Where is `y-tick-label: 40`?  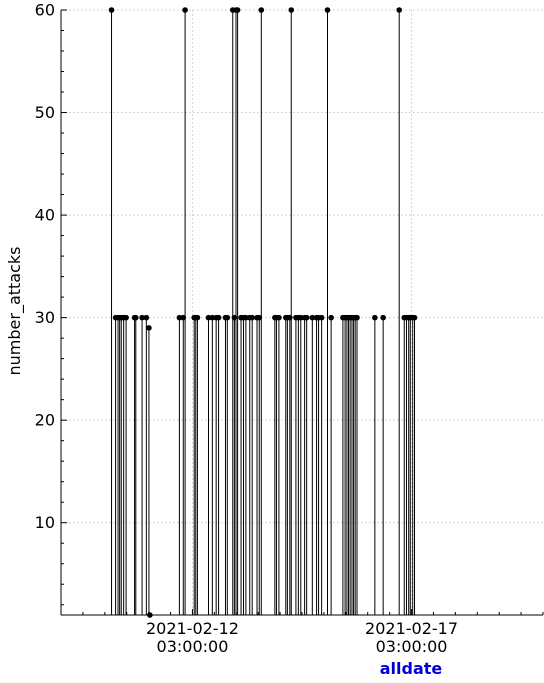
y-tick-label: 40 is located at coordinates (45, 215).